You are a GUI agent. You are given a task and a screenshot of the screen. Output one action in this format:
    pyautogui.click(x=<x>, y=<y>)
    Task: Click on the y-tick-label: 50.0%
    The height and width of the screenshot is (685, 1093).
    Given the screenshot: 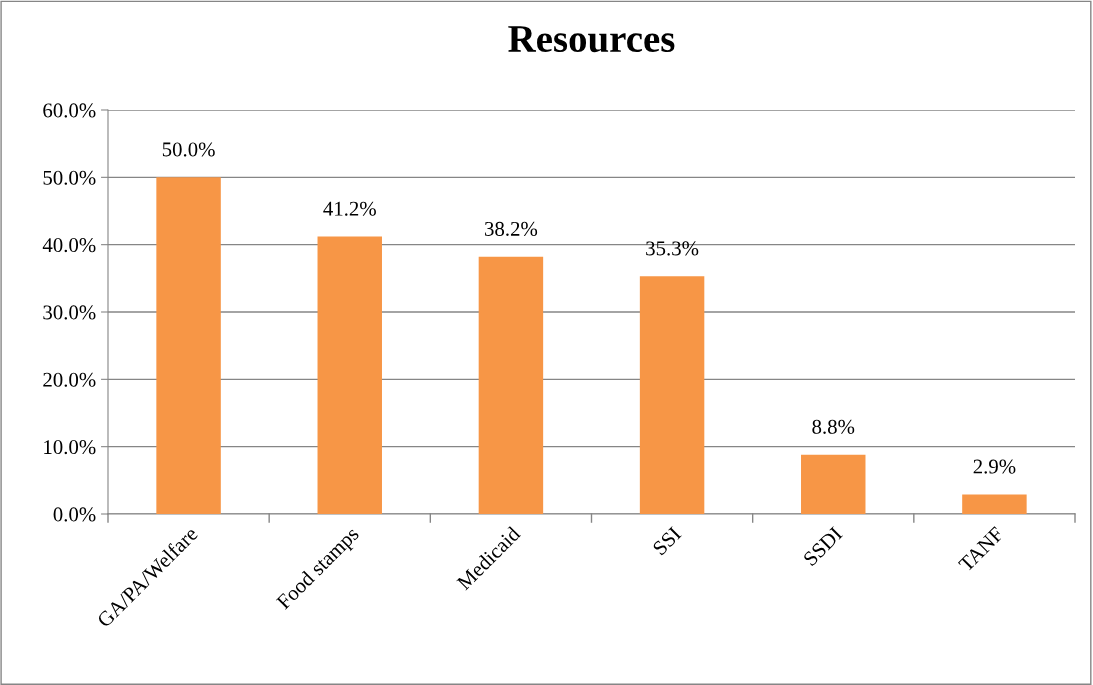 What is the action you would take?
    pyautogui.click(x=69, y=177)
    